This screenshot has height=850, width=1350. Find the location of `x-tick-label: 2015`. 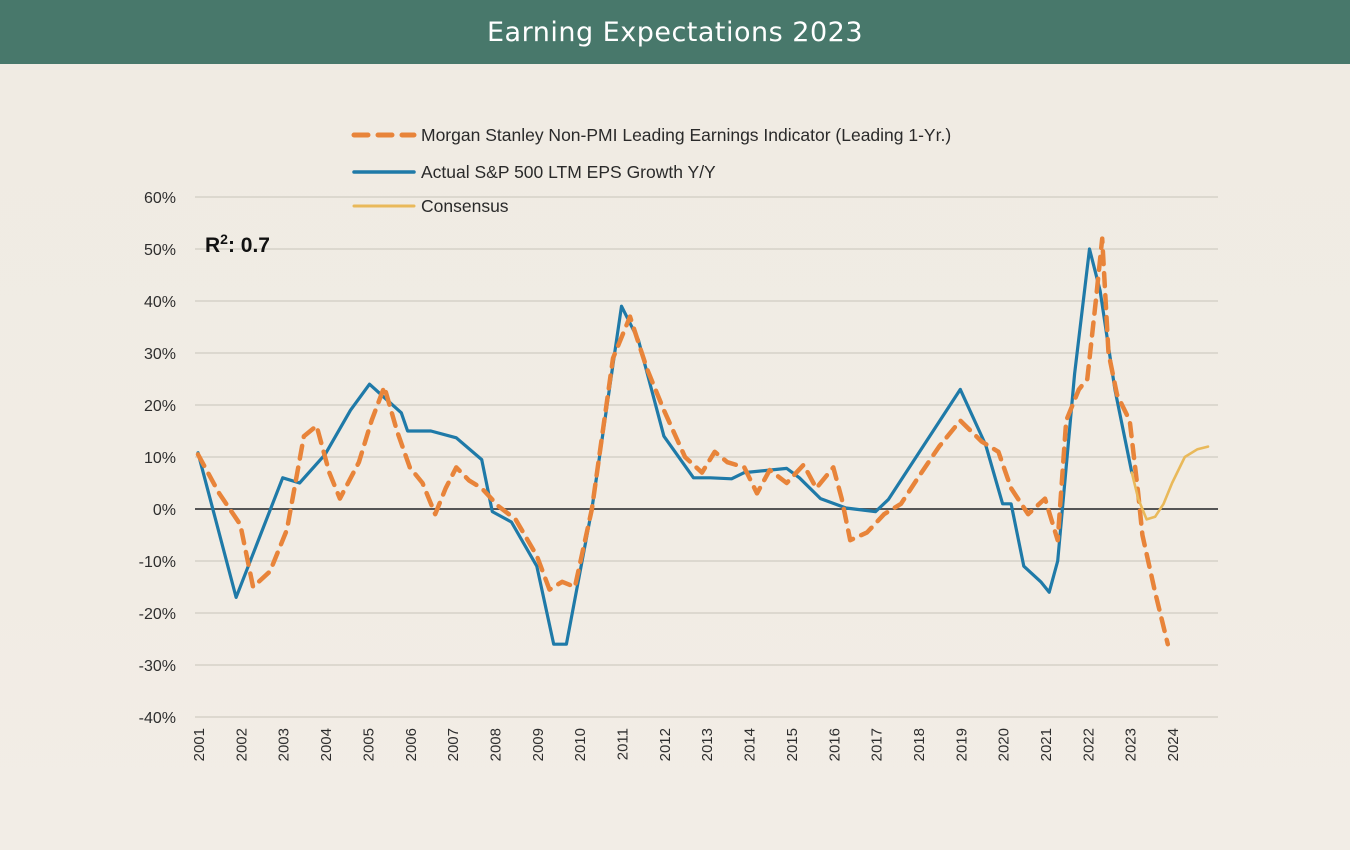

x-tick-label: 2015 is located at coordinates (792, 744).